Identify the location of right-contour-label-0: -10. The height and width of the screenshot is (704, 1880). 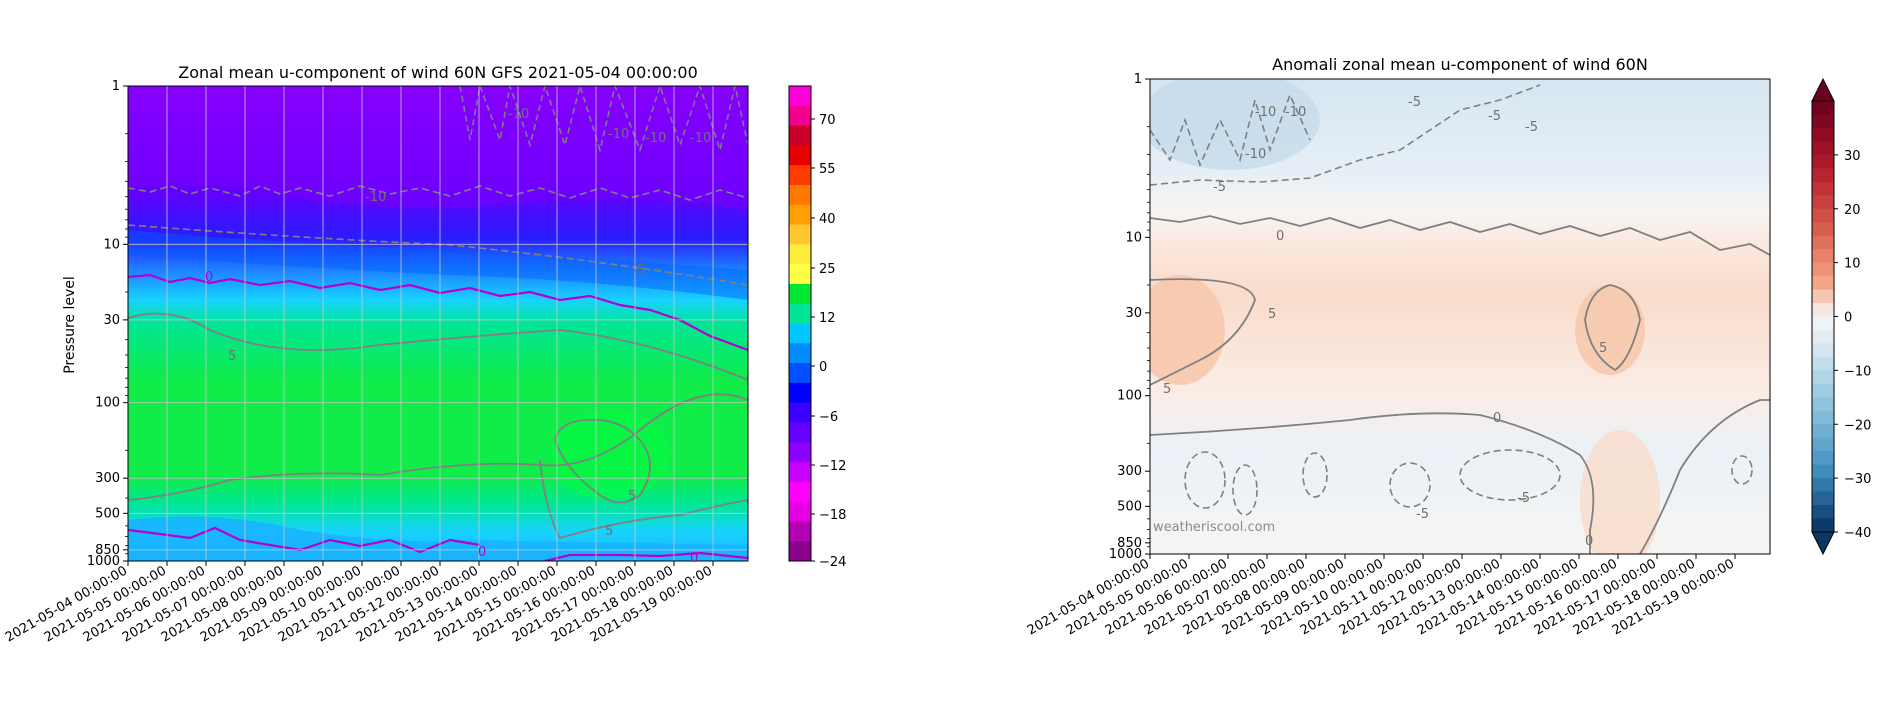
(1265, 112).